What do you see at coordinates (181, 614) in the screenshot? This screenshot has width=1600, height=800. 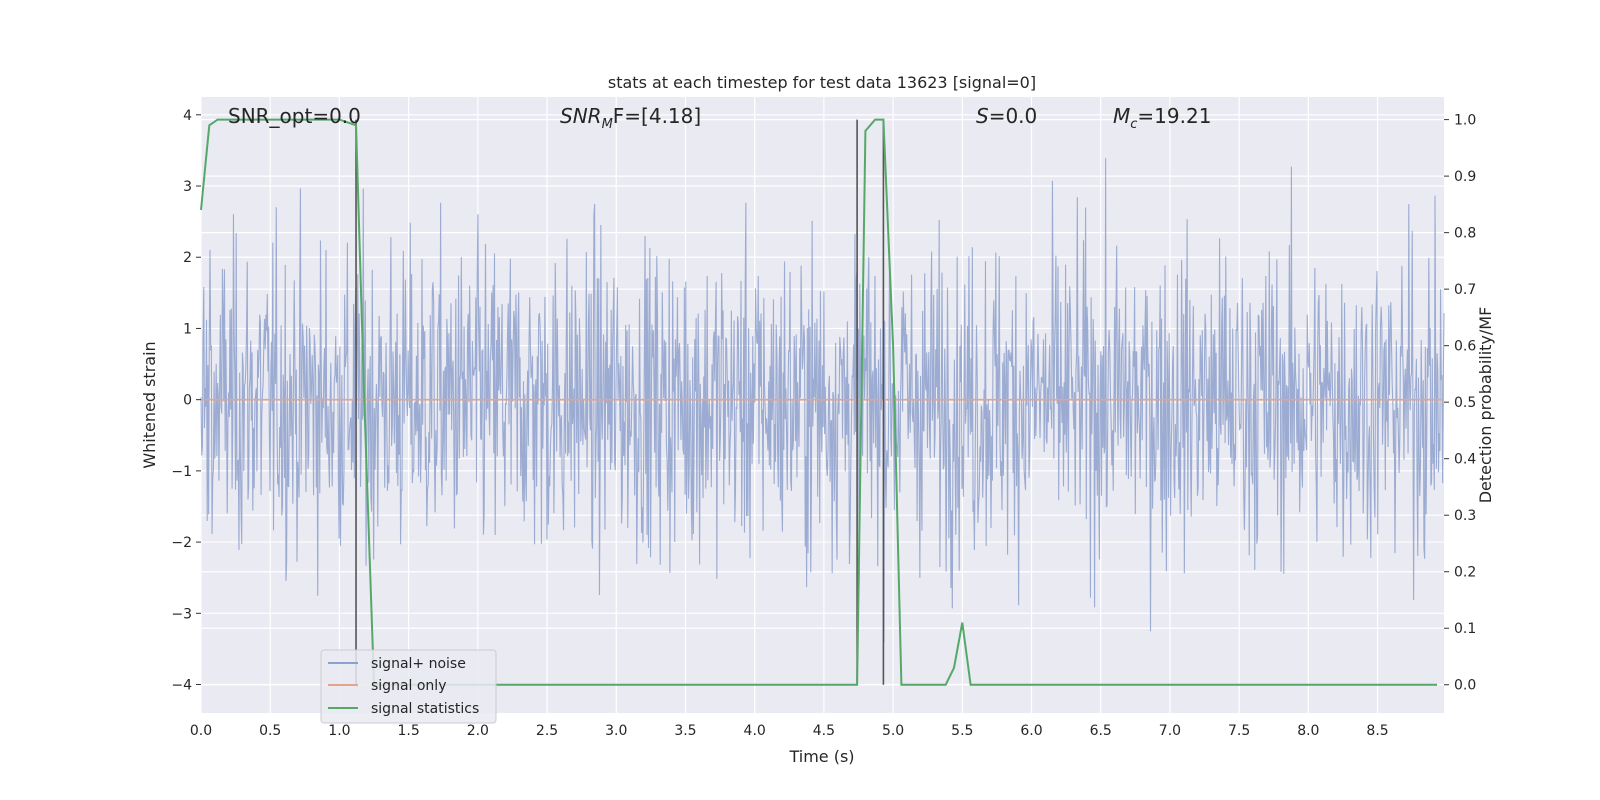 I see `y-left-tick-label: −3` at bounding box center [181, 614].